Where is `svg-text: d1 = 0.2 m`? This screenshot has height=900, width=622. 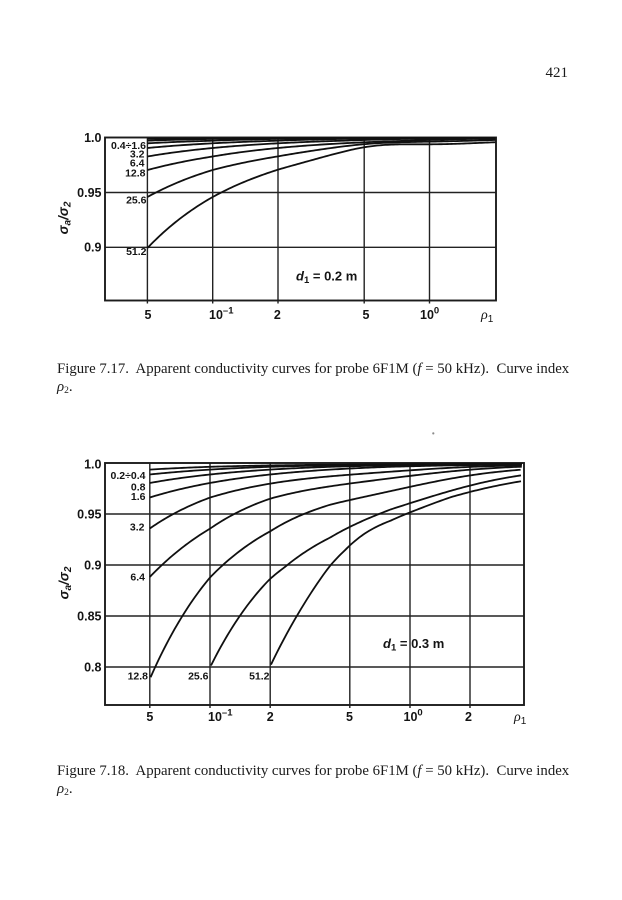 svg-text: d1 = 0.2 m is located at coordinates (326, 278).